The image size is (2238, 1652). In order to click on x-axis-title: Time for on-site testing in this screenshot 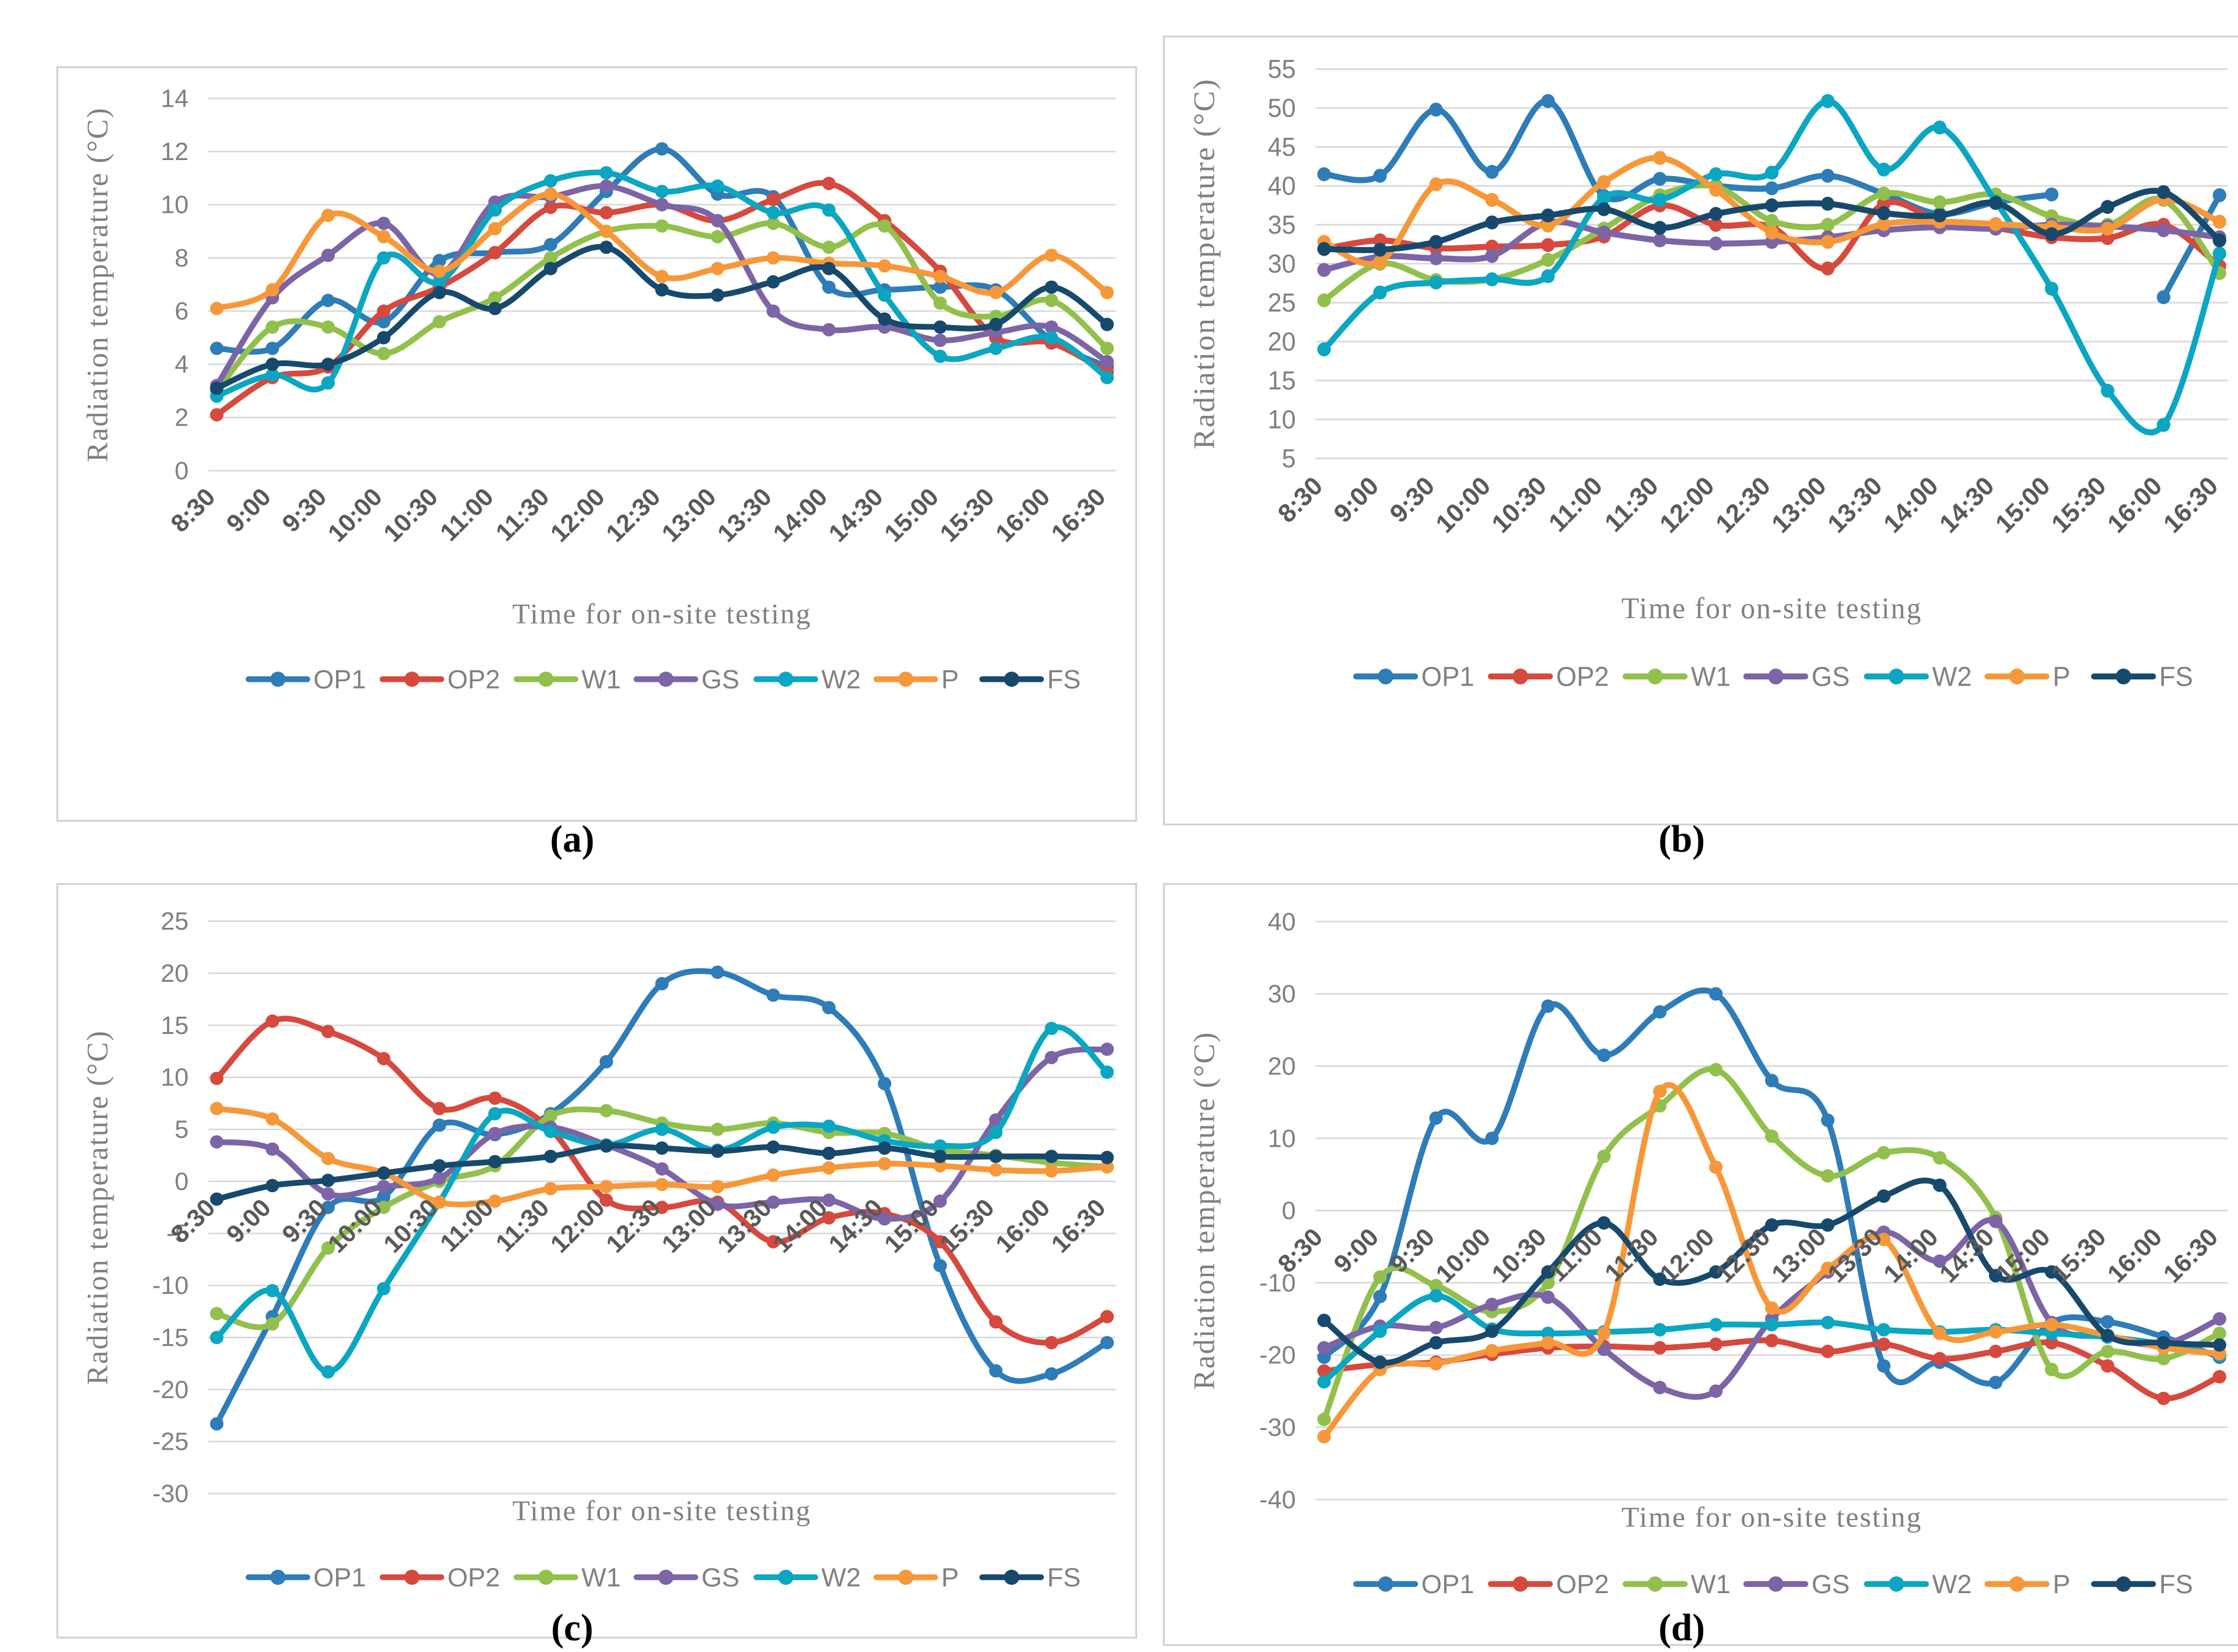, I will do `click(1772, 1517)`.